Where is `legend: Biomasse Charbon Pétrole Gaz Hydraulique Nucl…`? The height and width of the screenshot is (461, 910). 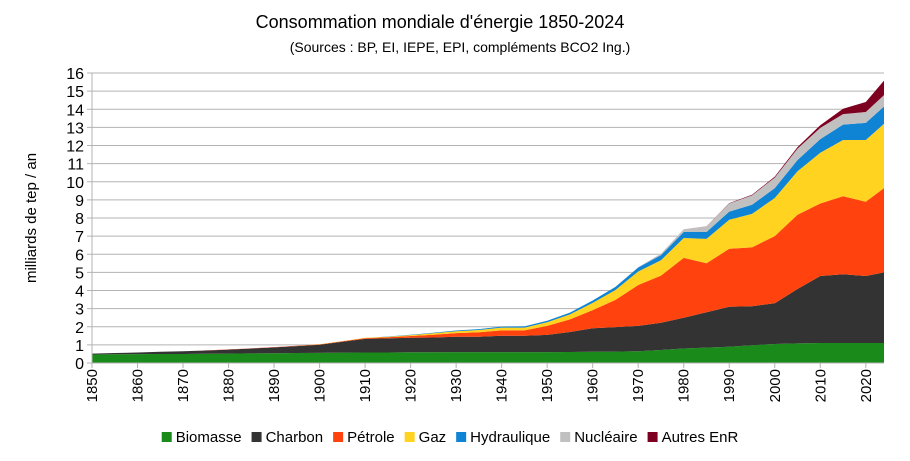 legend: Biomasse Charbon Pétrole Gaz Hydraulique Nucl… is located at coordinates (450, 437).